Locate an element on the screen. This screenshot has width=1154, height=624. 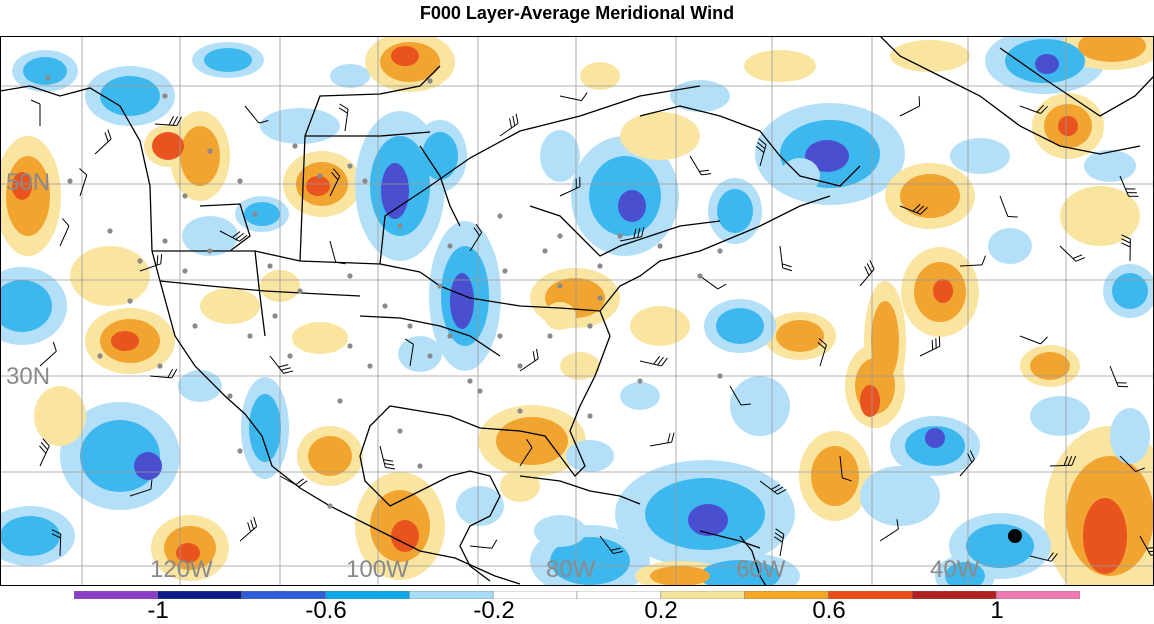
colorbar-swatches is located at coordinates (577, 595).